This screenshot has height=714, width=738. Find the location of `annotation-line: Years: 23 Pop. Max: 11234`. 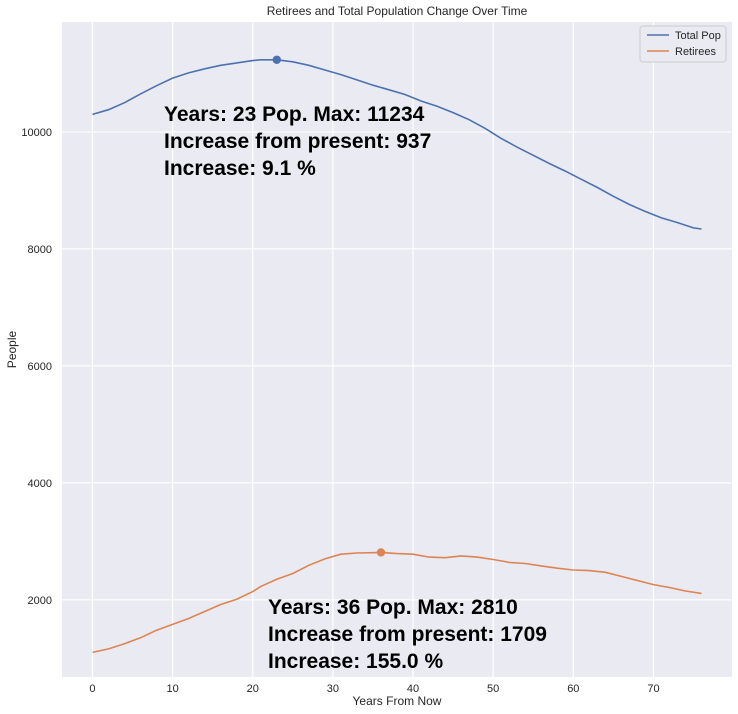

annotation-line: Years: 23 Pop. Max: 11234 is located at coordinates (294, 114).